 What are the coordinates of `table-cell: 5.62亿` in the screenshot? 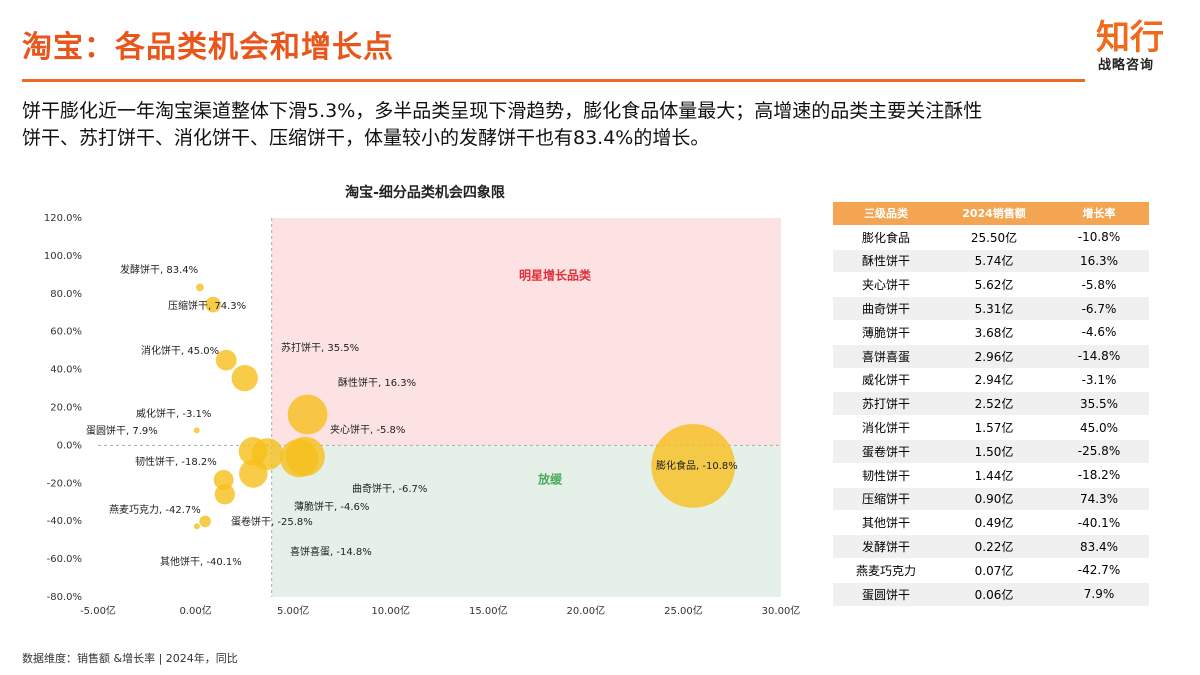 It's located at (994, 285).